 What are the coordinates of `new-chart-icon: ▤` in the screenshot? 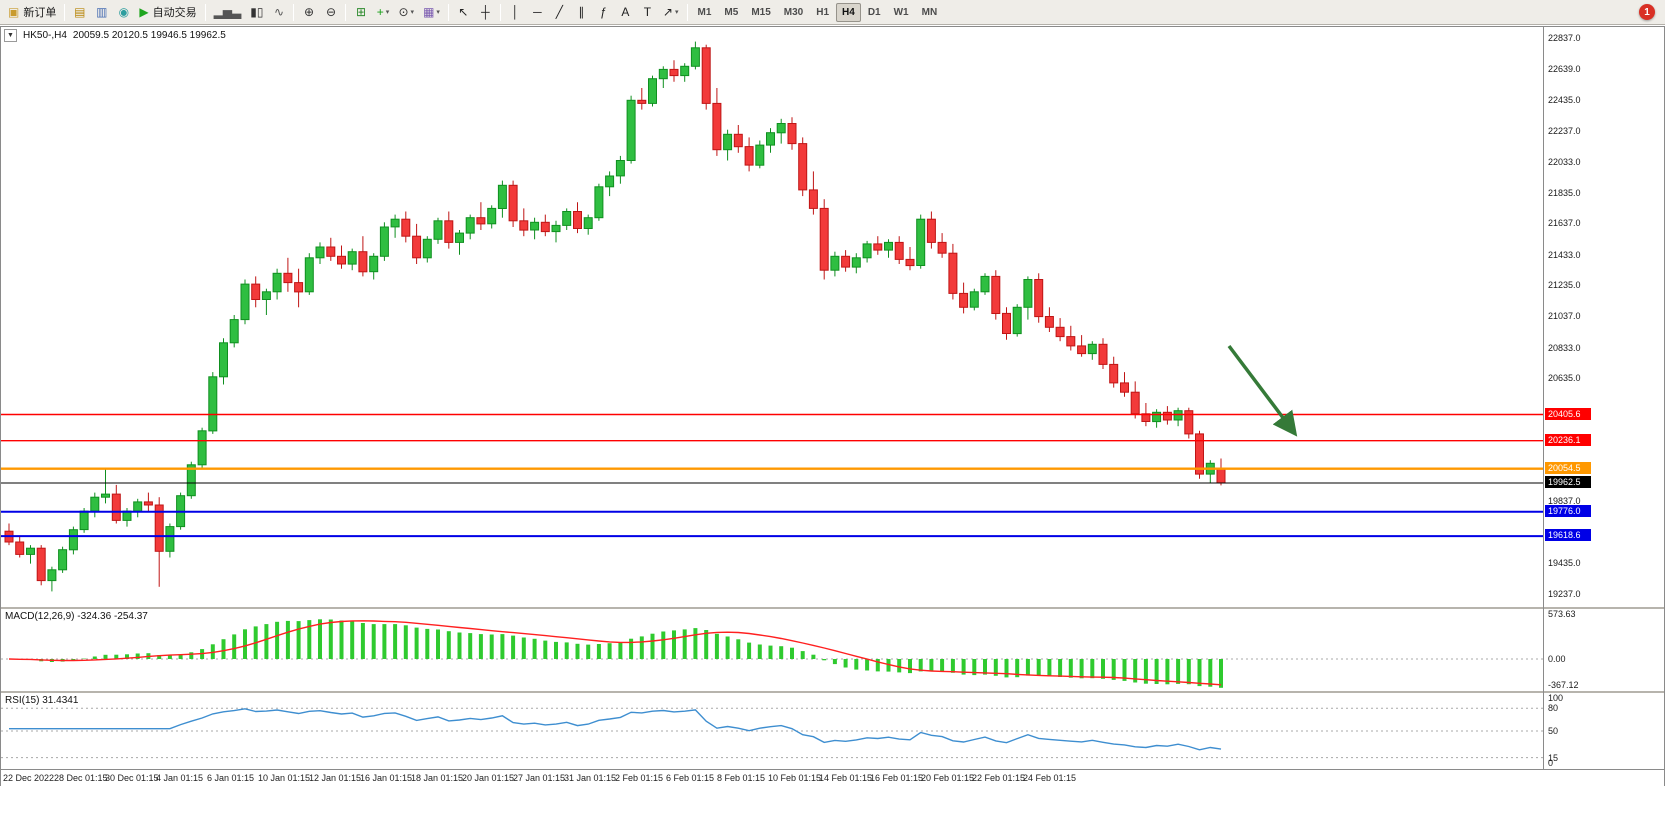 It's located at (80, 12).